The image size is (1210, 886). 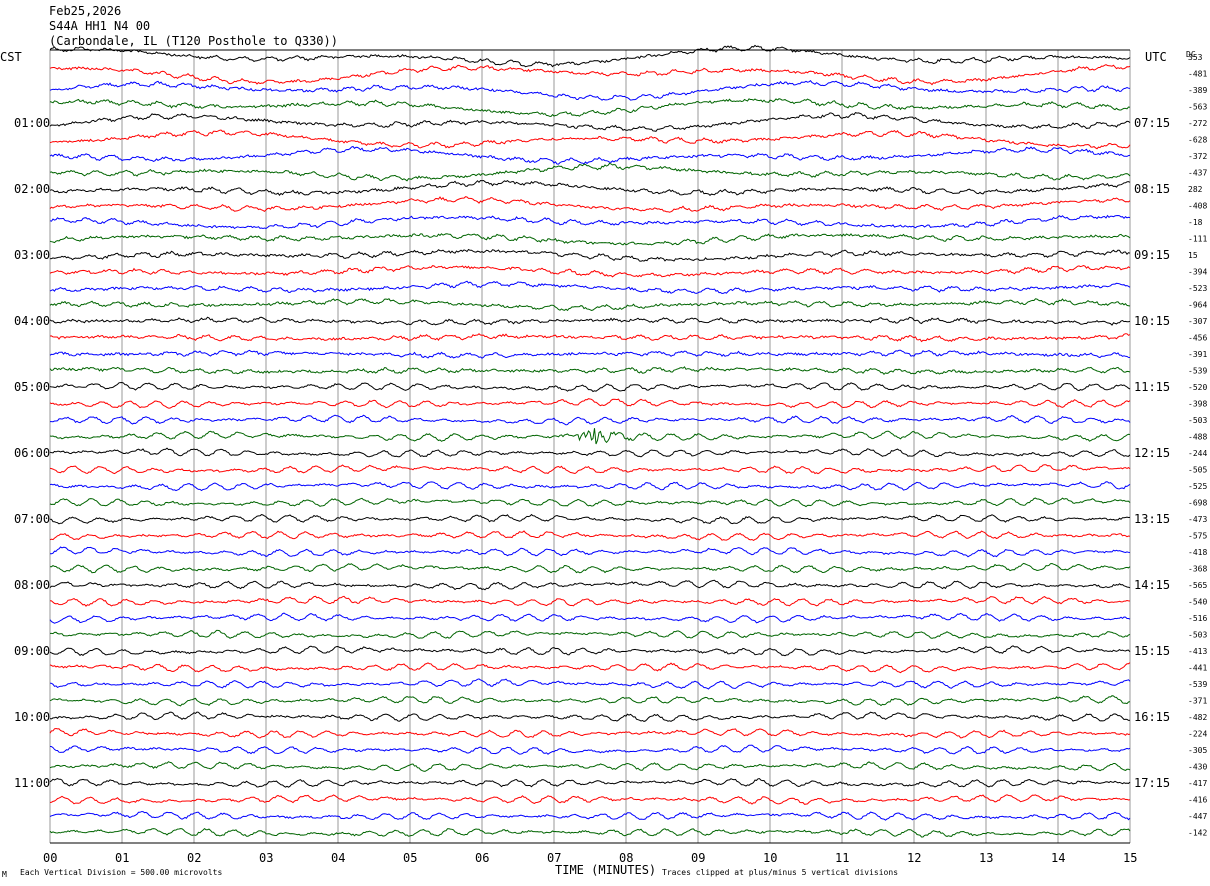 I want to click on dc-offset-label: -563, so click(x=1197, y=107).